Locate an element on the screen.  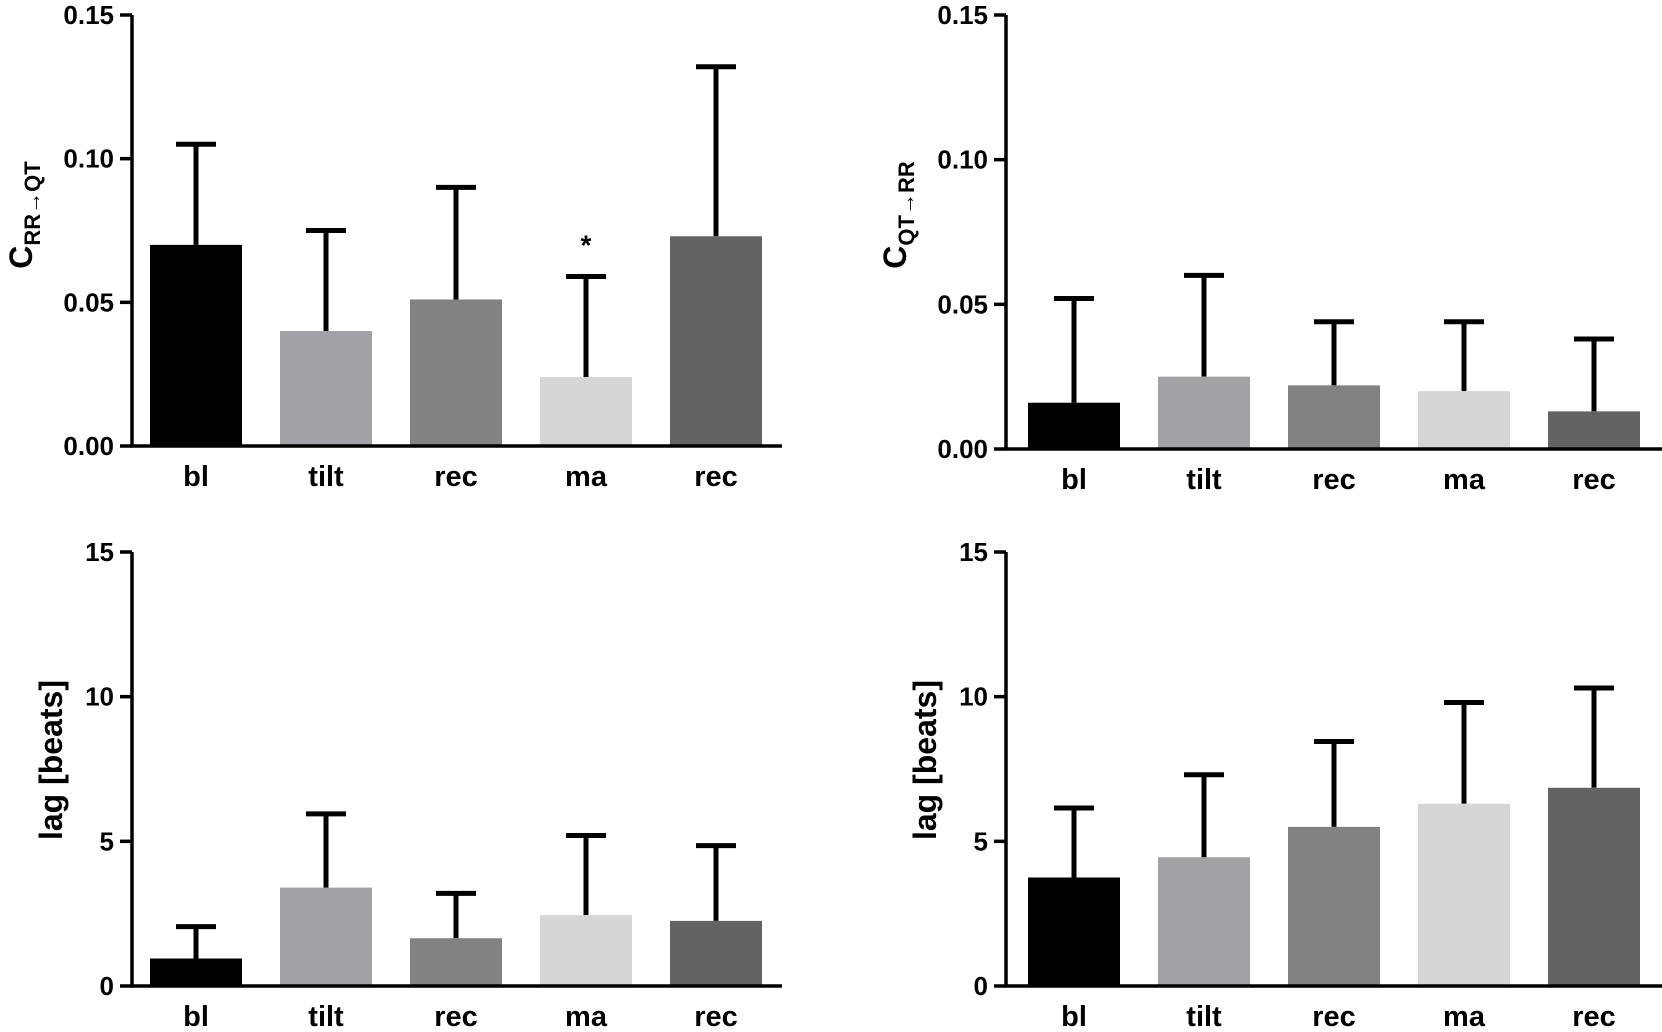
y-axis-label: CRR→QT is located at coordinates (24, 215).